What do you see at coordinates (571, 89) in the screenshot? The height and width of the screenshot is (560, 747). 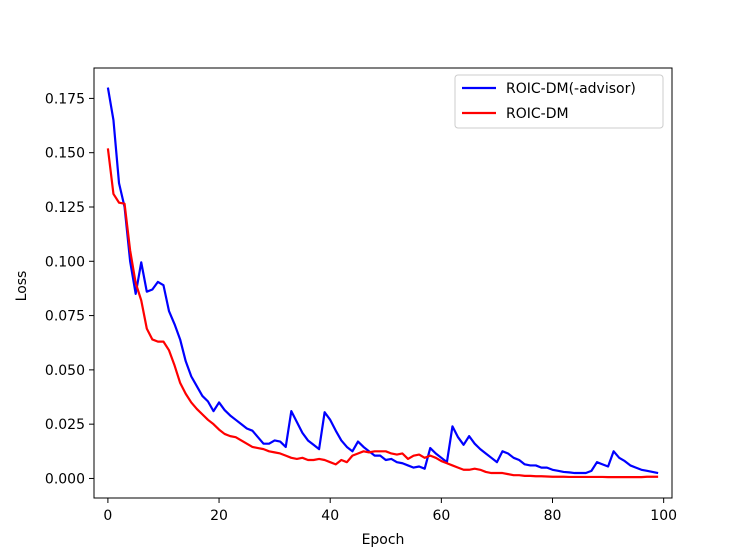 I see `legend-label-advisor: ROIC-DM(-advisor)` at bounding box center [571, 89].